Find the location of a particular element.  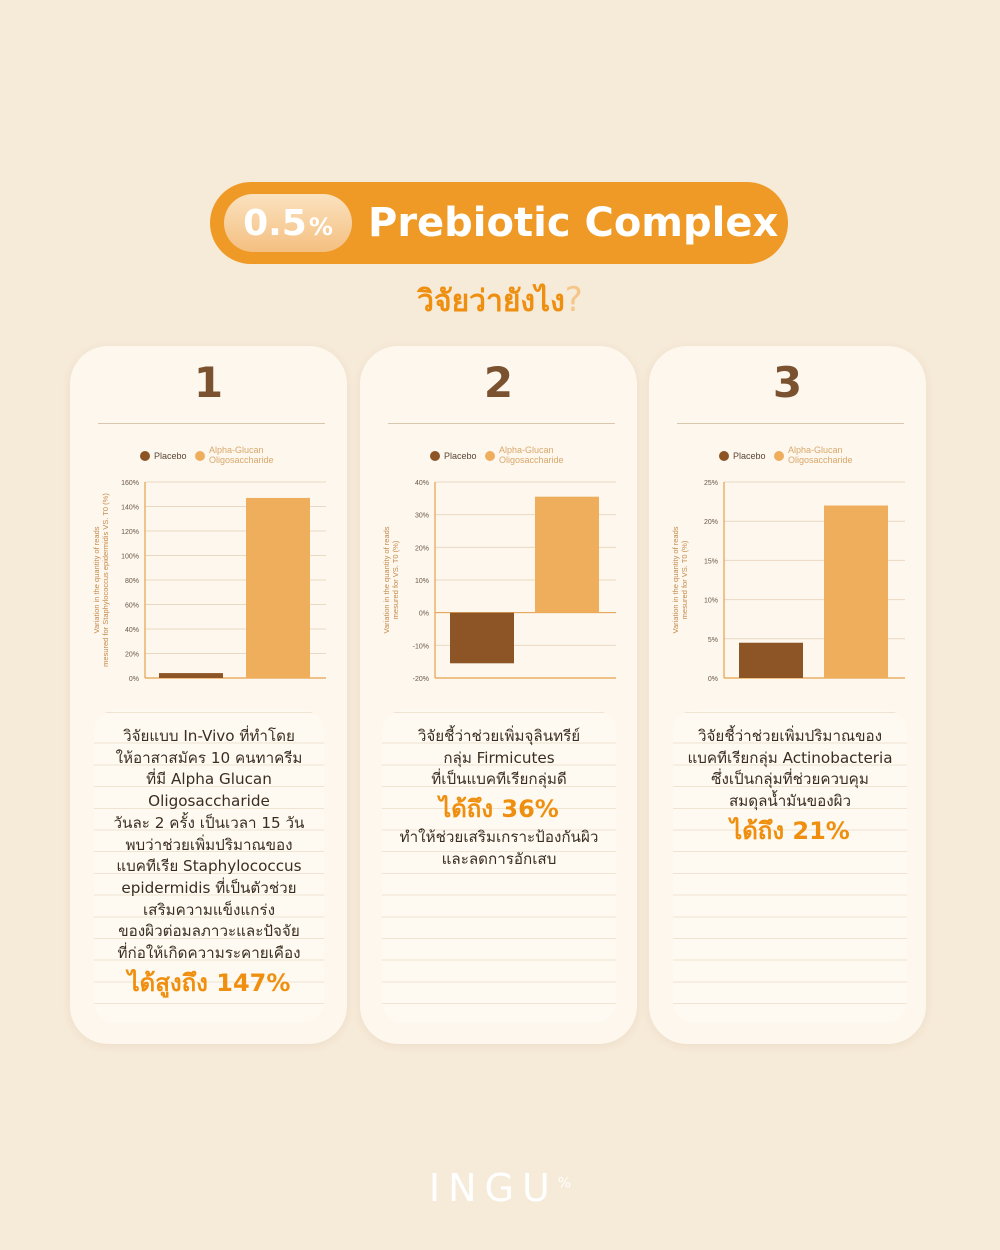

description-line: สมดุลน้ำมันของผิว is located at coordinates (790, 801).